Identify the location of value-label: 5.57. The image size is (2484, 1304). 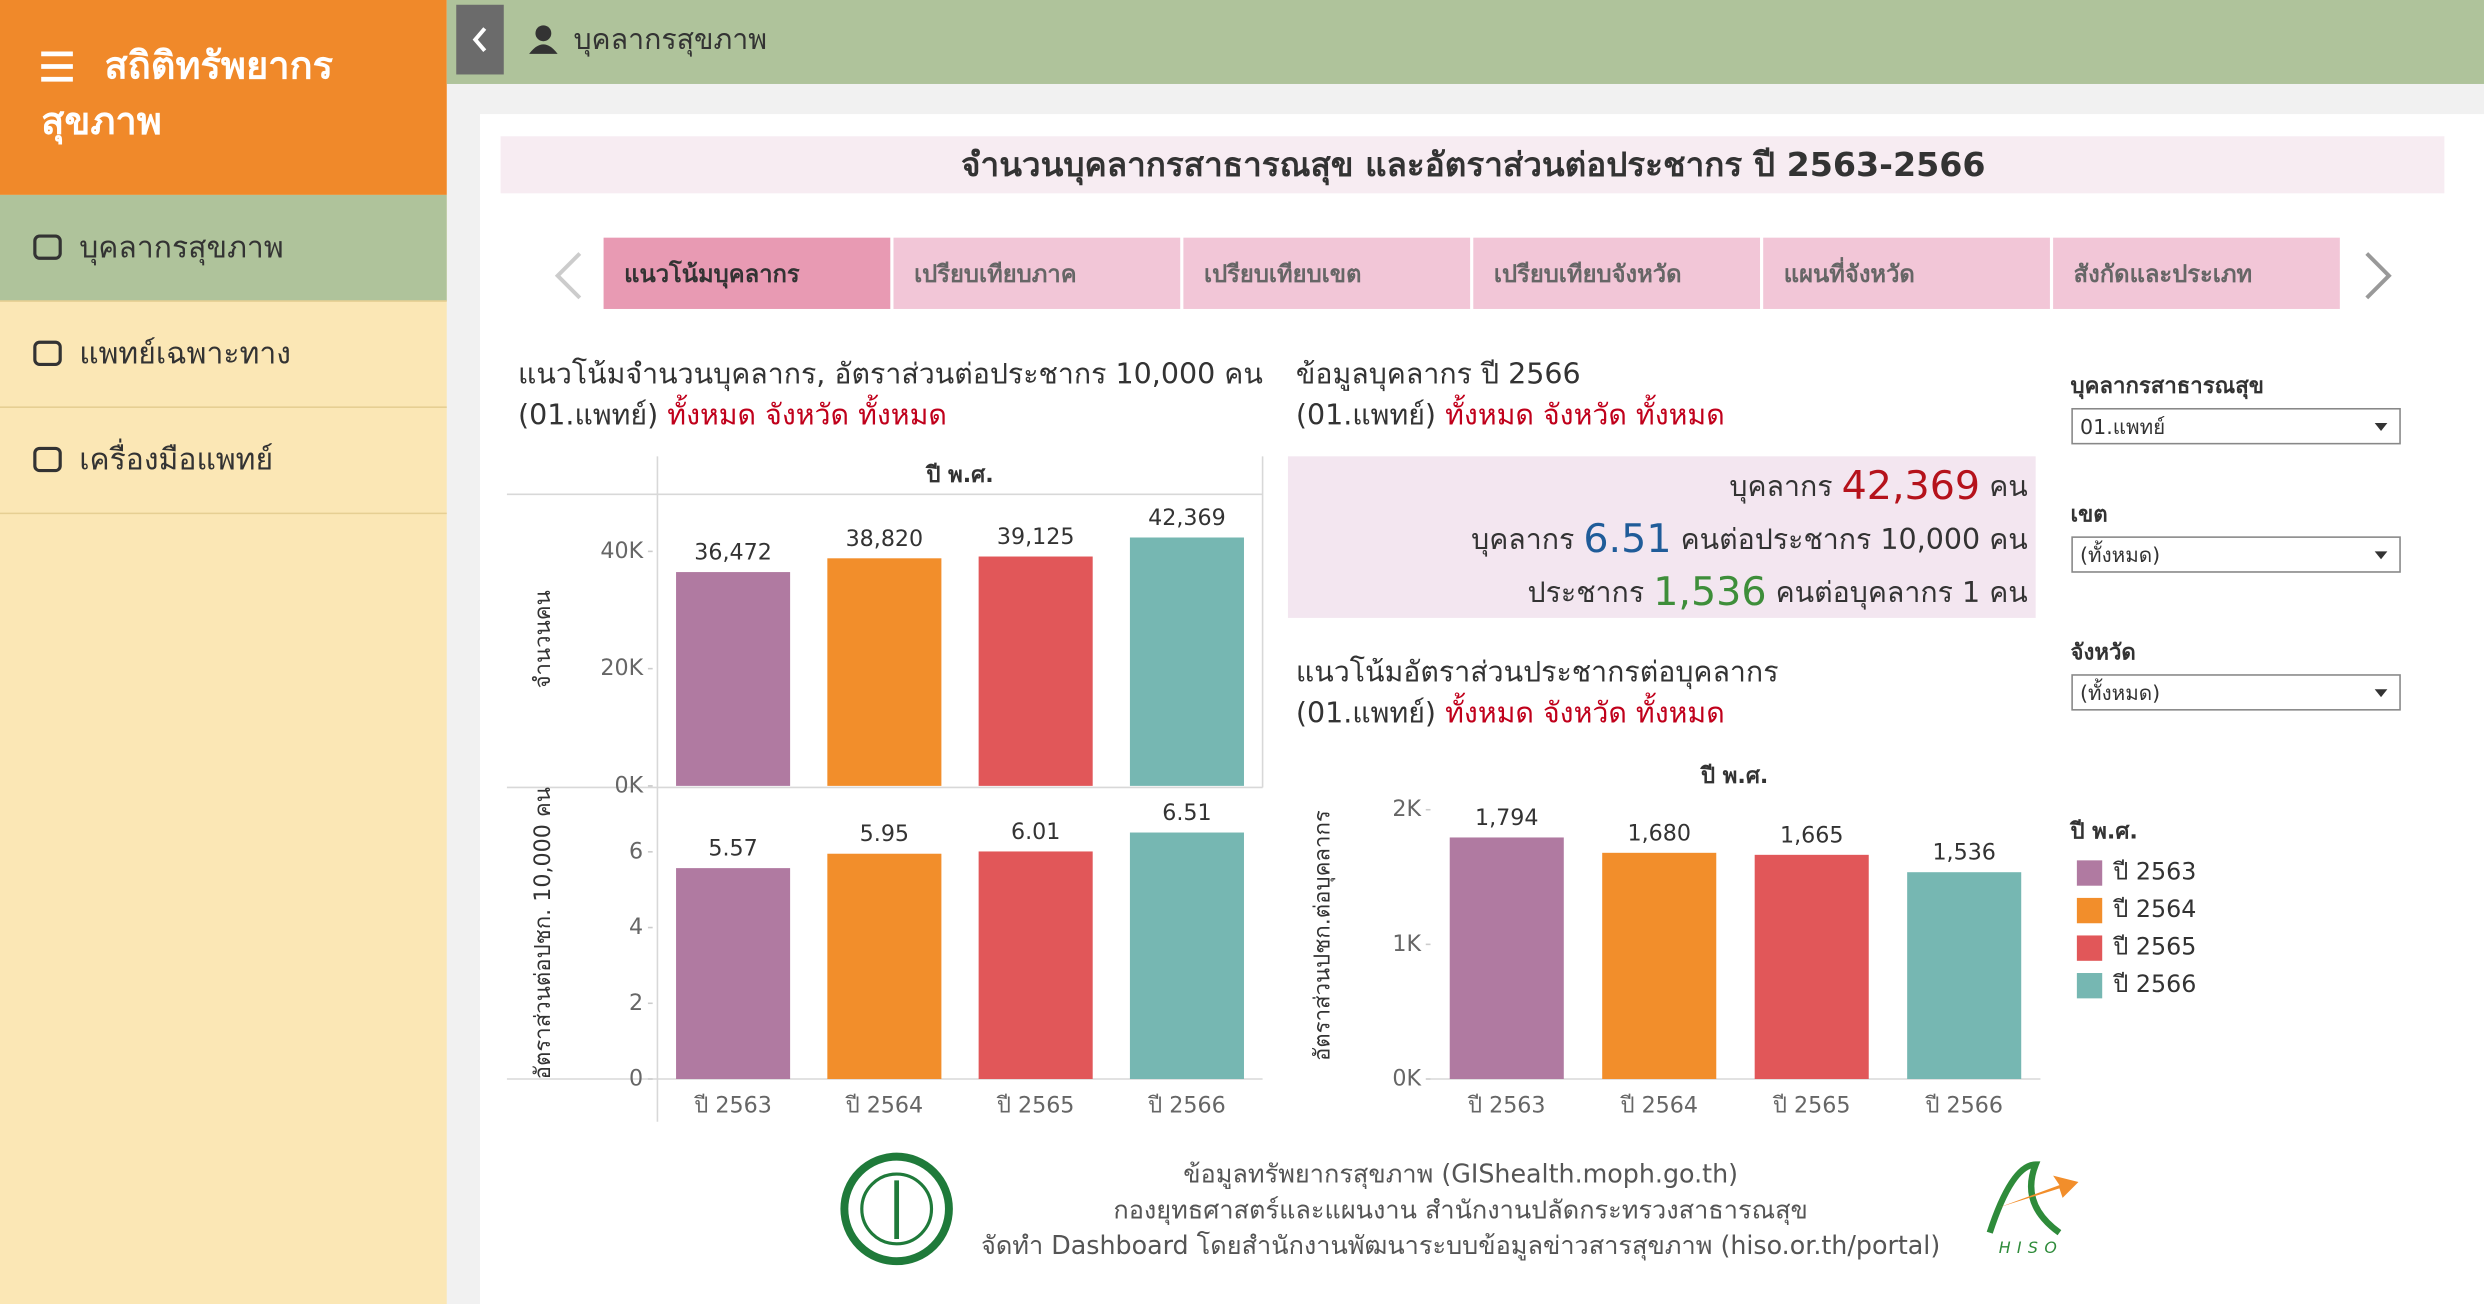
(732, 849).